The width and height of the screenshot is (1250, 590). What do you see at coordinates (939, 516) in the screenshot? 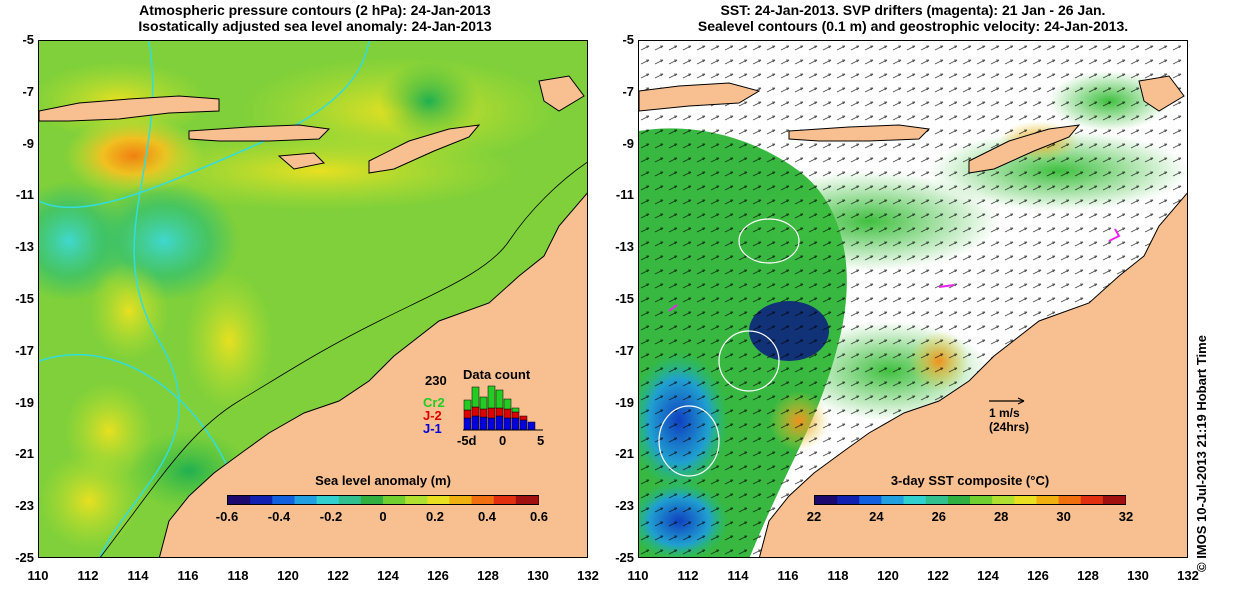
I see `colorbar-tick-label: 26` at bounding box center [939, 516].